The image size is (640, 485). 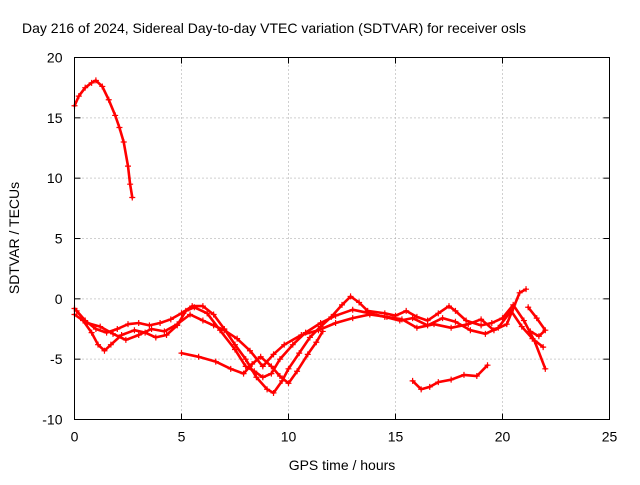 I want to click on x-tick-label: 0, so click(x=75, y=437).